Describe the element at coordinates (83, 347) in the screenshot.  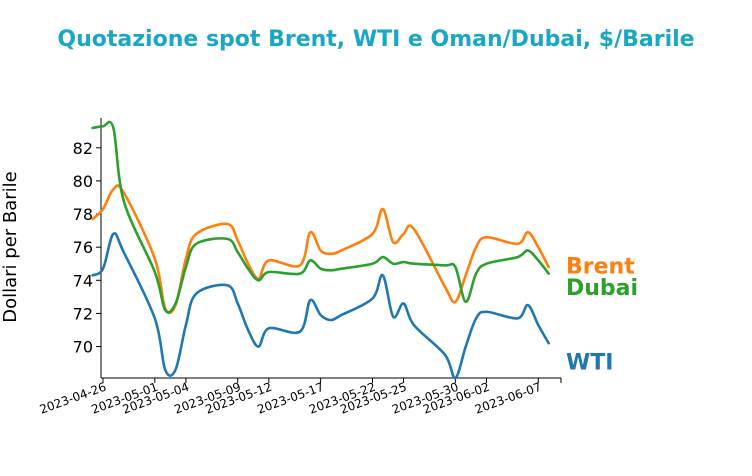
I see `y-tick-label: 70` at that location.